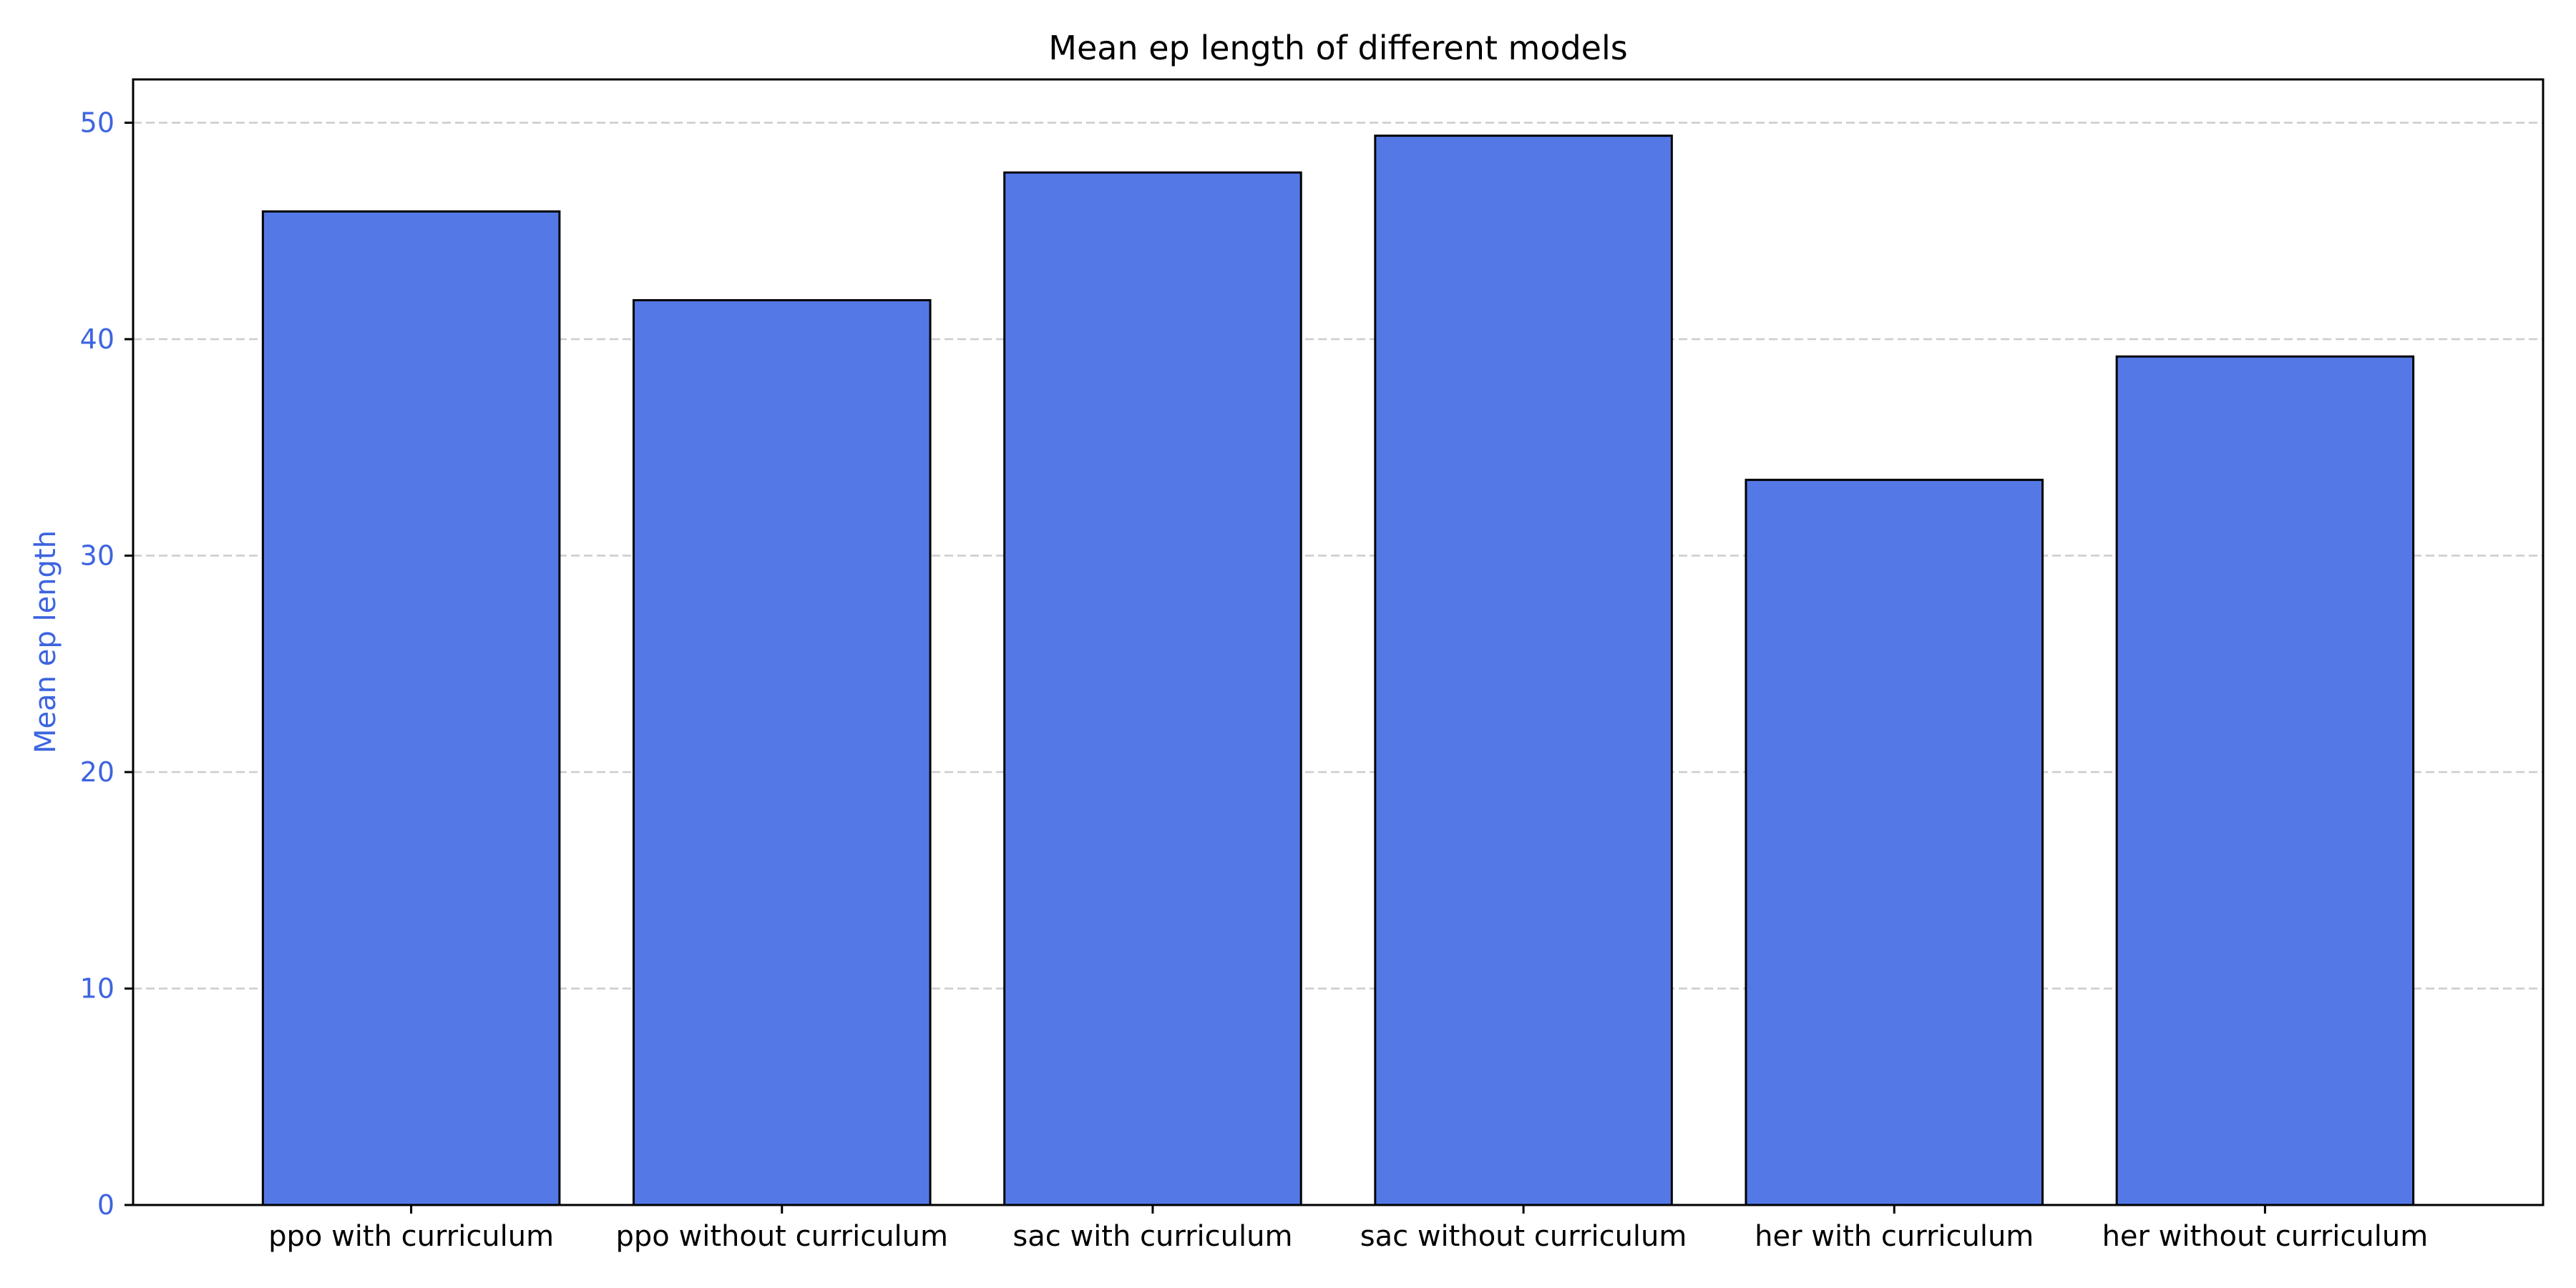  I want to click on y-tick-label: 20, so click(97, 772).